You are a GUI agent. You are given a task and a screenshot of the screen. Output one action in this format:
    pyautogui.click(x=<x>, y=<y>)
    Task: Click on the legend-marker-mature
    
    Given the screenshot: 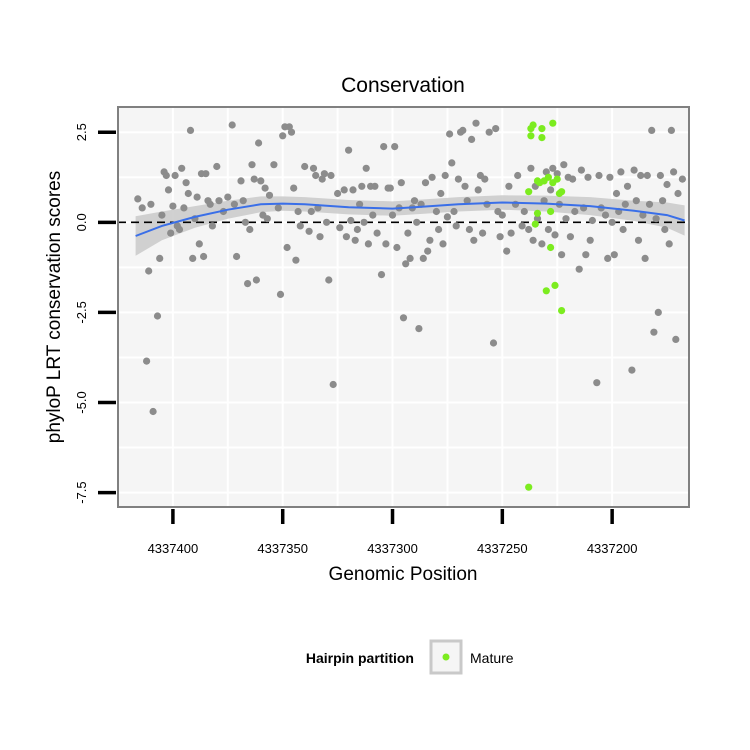 What is the action you would take?
    pyautogui.click(x=446, y=657)
    